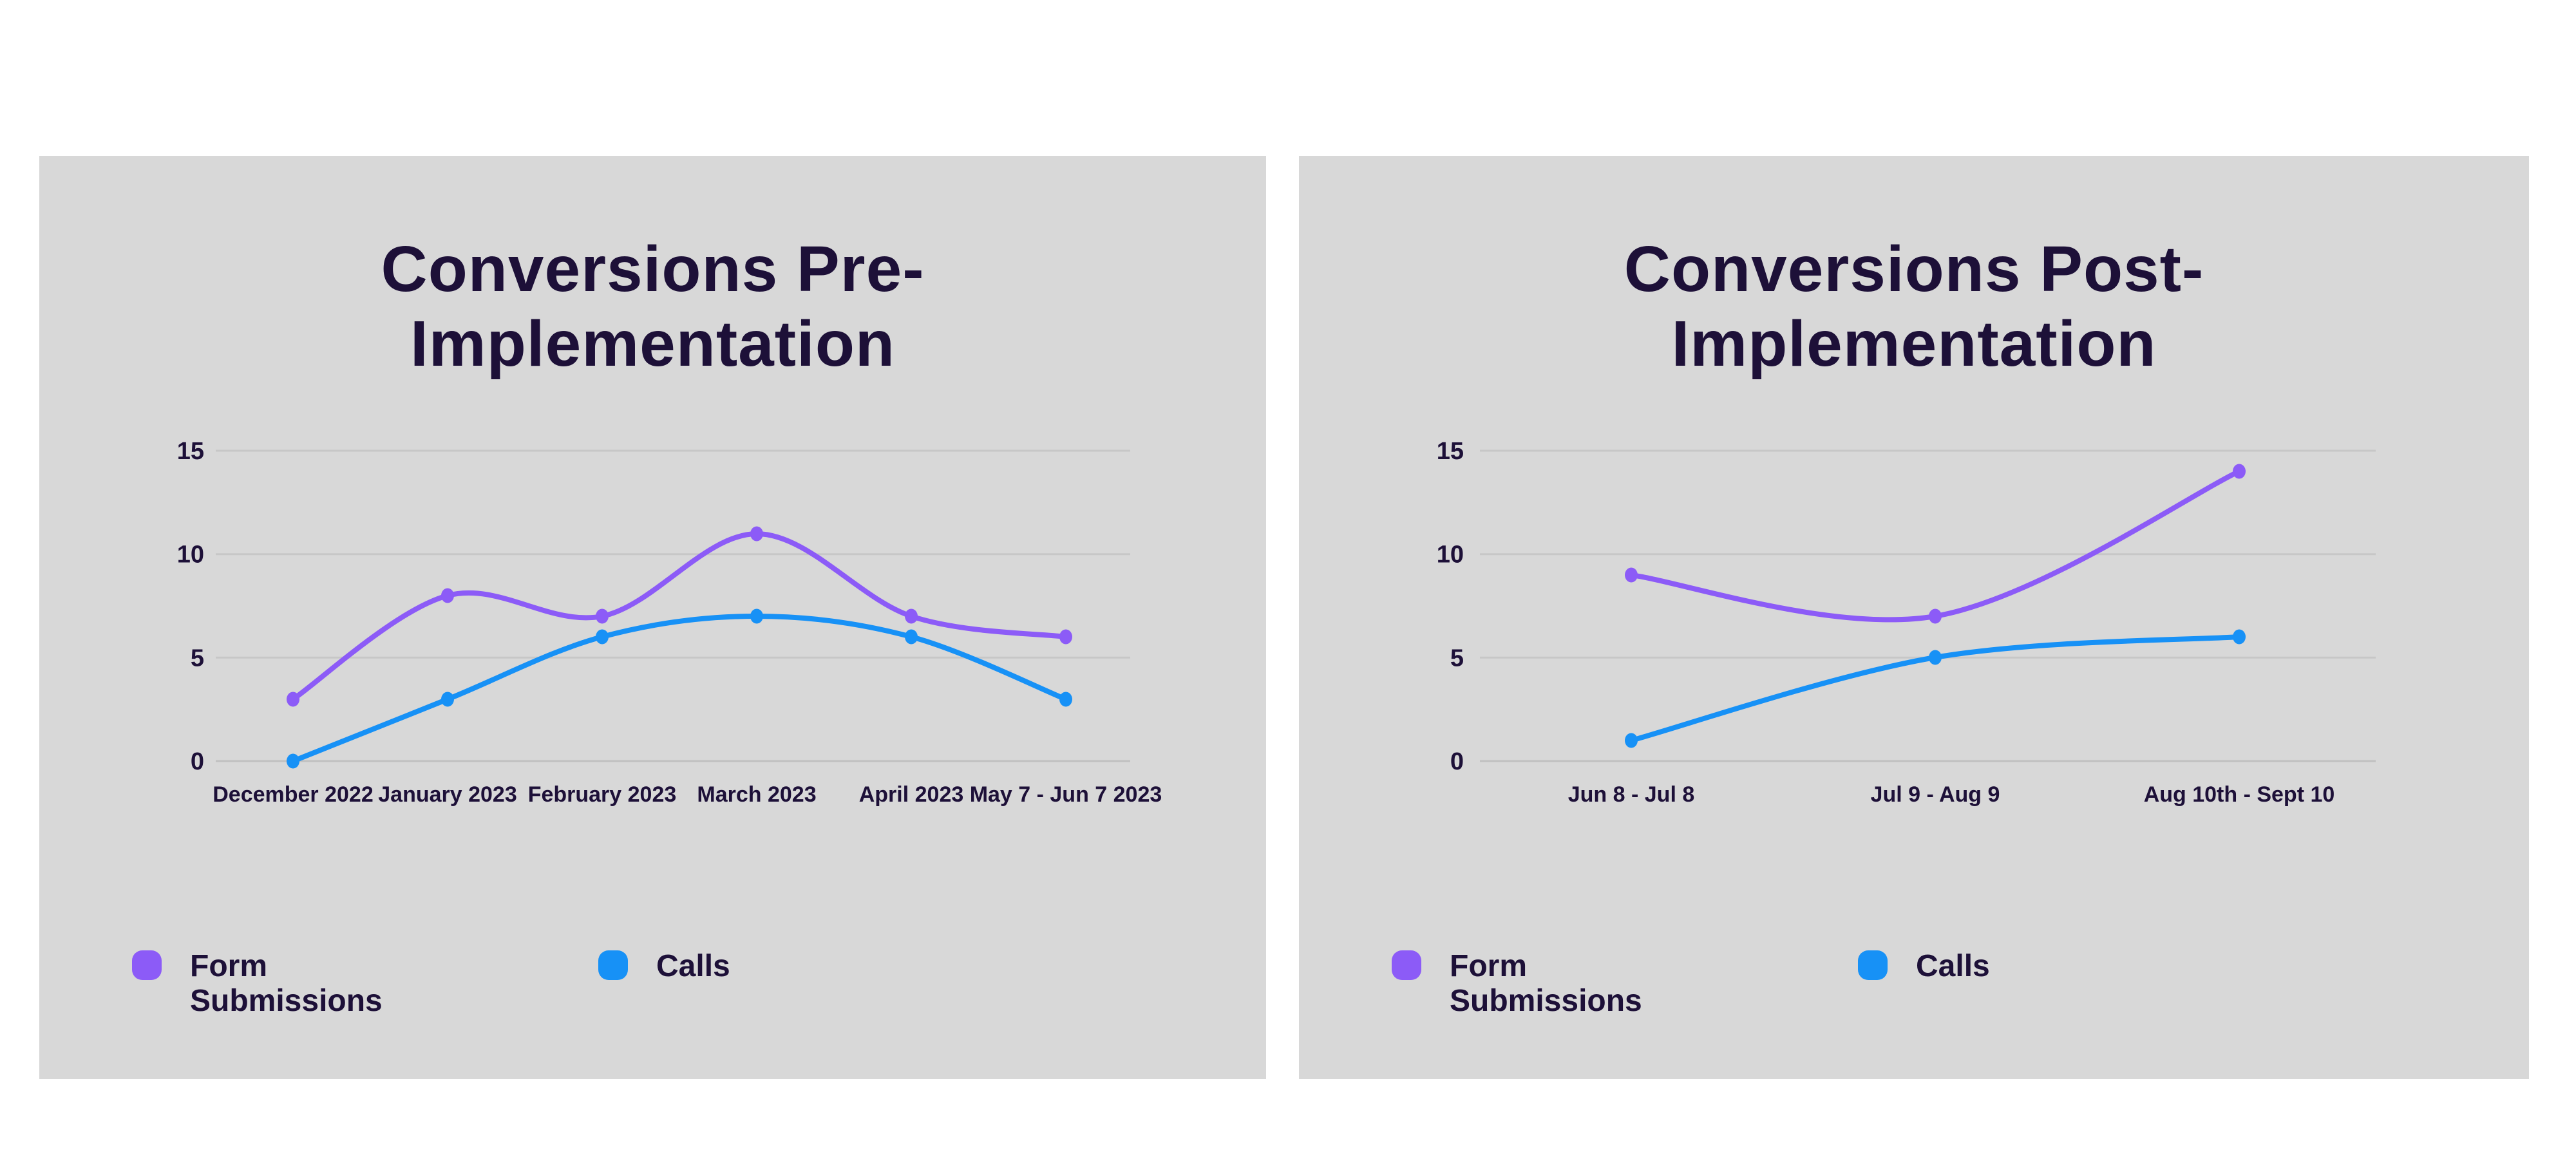 This screenshot has width=2576, height=1159. What do you see at coordinates (653, 269) in the screenshot?
I see `pre-chart-title-line1: Conversions Pre-` at bounding box center [653, 269].